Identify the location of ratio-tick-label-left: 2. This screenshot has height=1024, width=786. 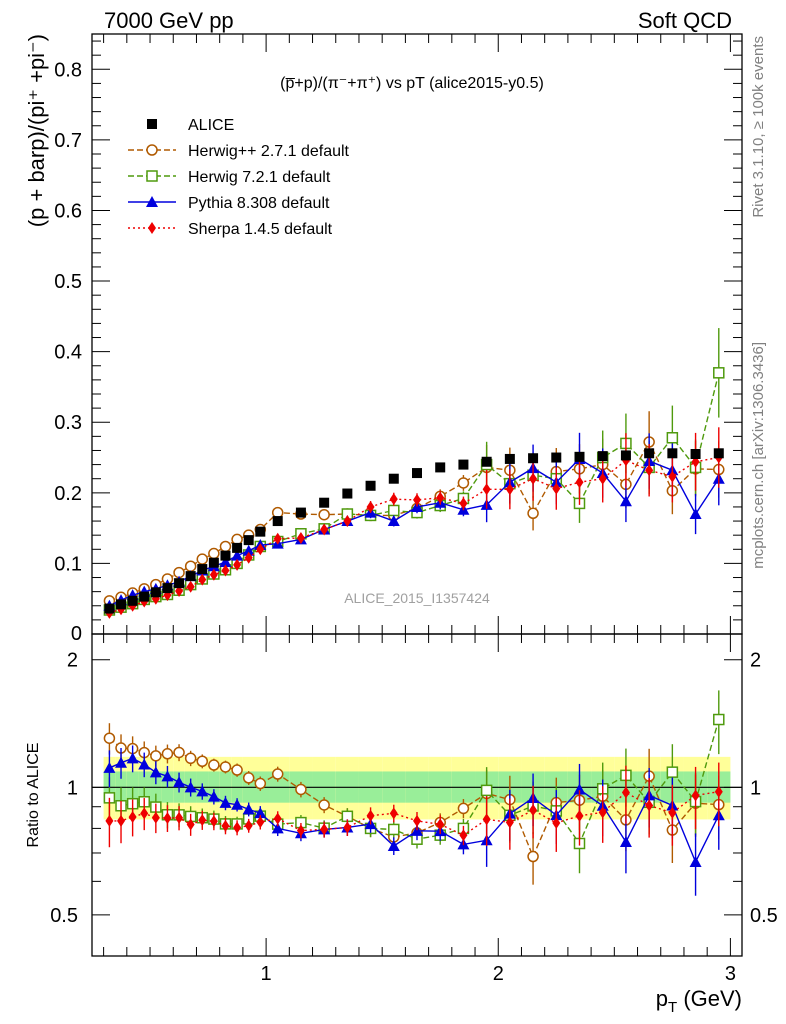
(72, 661).